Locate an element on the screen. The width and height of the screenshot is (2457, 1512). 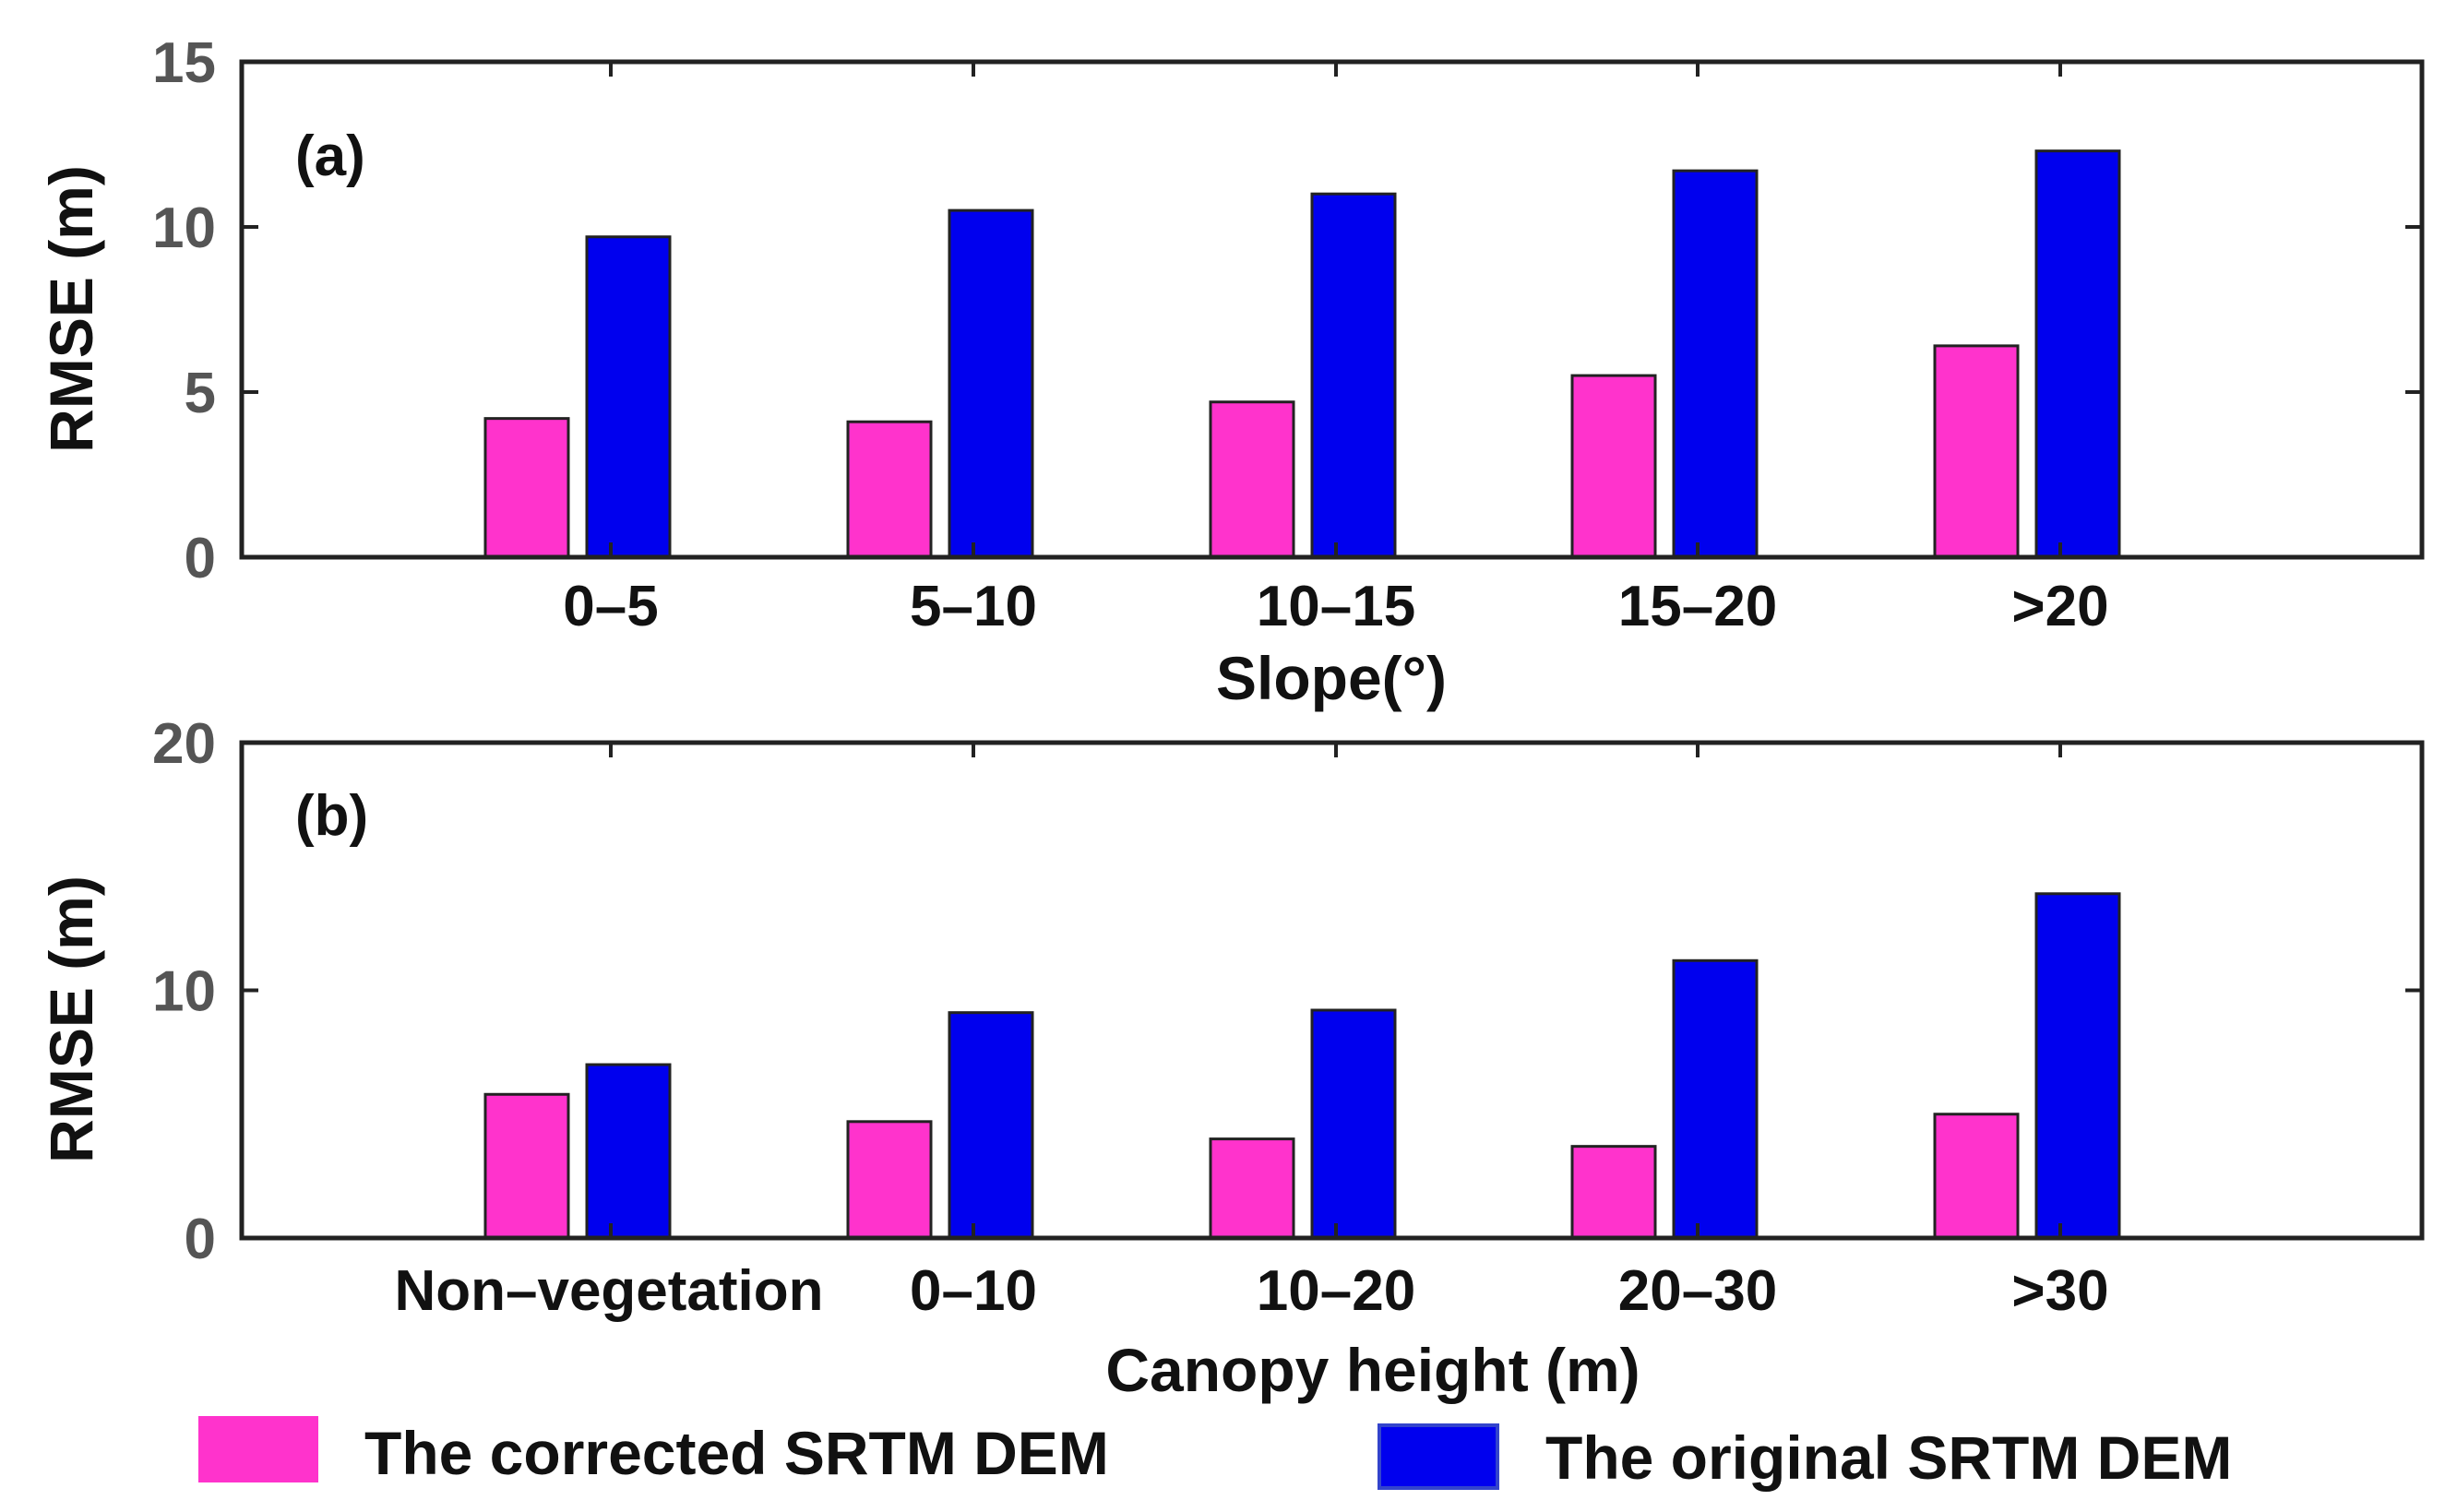
ytick-label-a-0: 0 is located at coordinates (200, 558).